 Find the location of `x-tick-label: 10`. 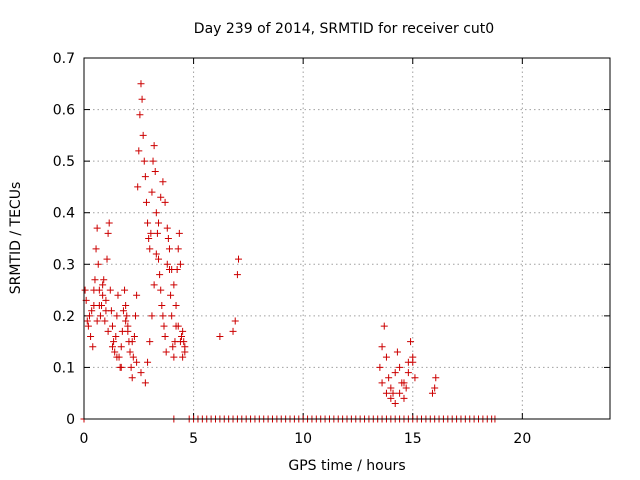

x-tick-label: 10 is located at coordinates (303, 439).